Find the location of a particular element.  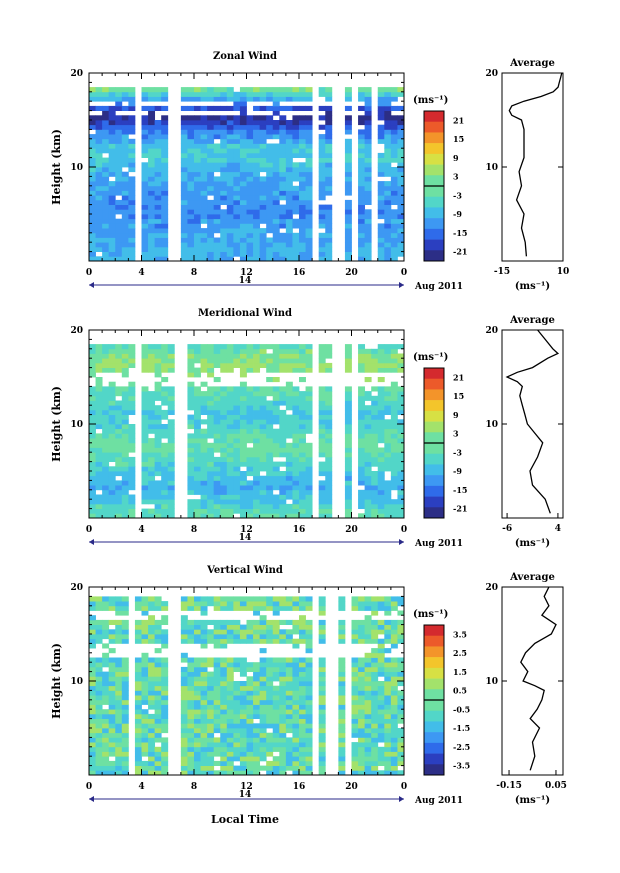

profile-y-tick-label: 20 is located at coordinates (491, 588).